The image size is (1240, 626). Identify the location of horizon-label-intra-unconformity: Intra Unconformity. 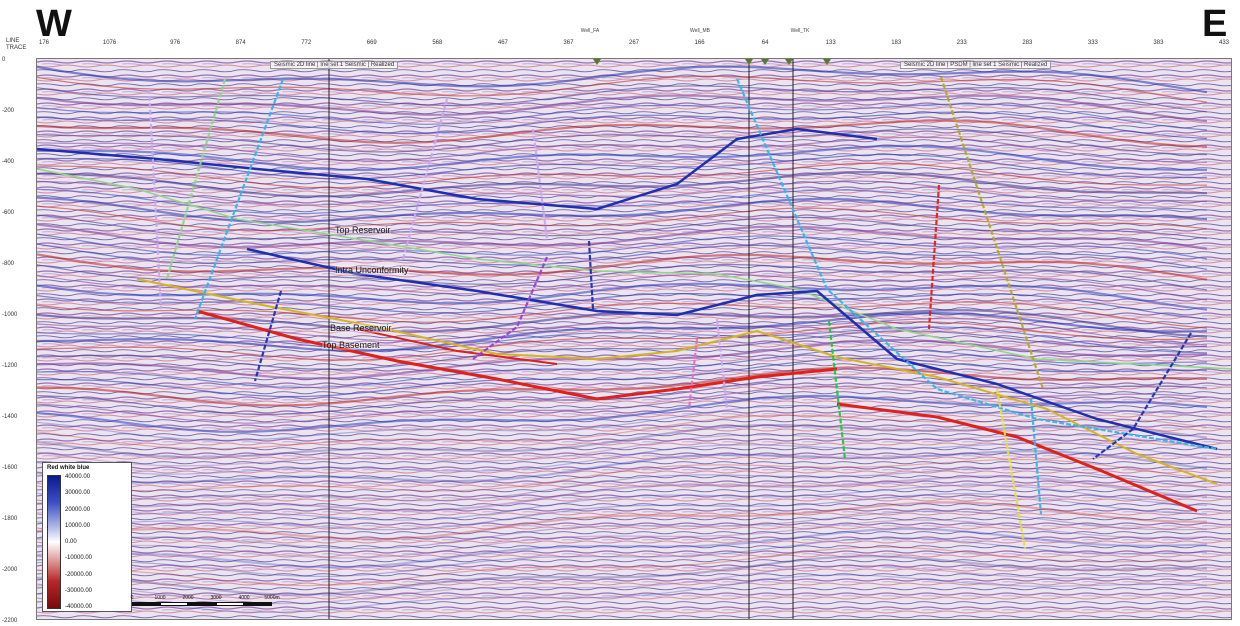
(372, 270).